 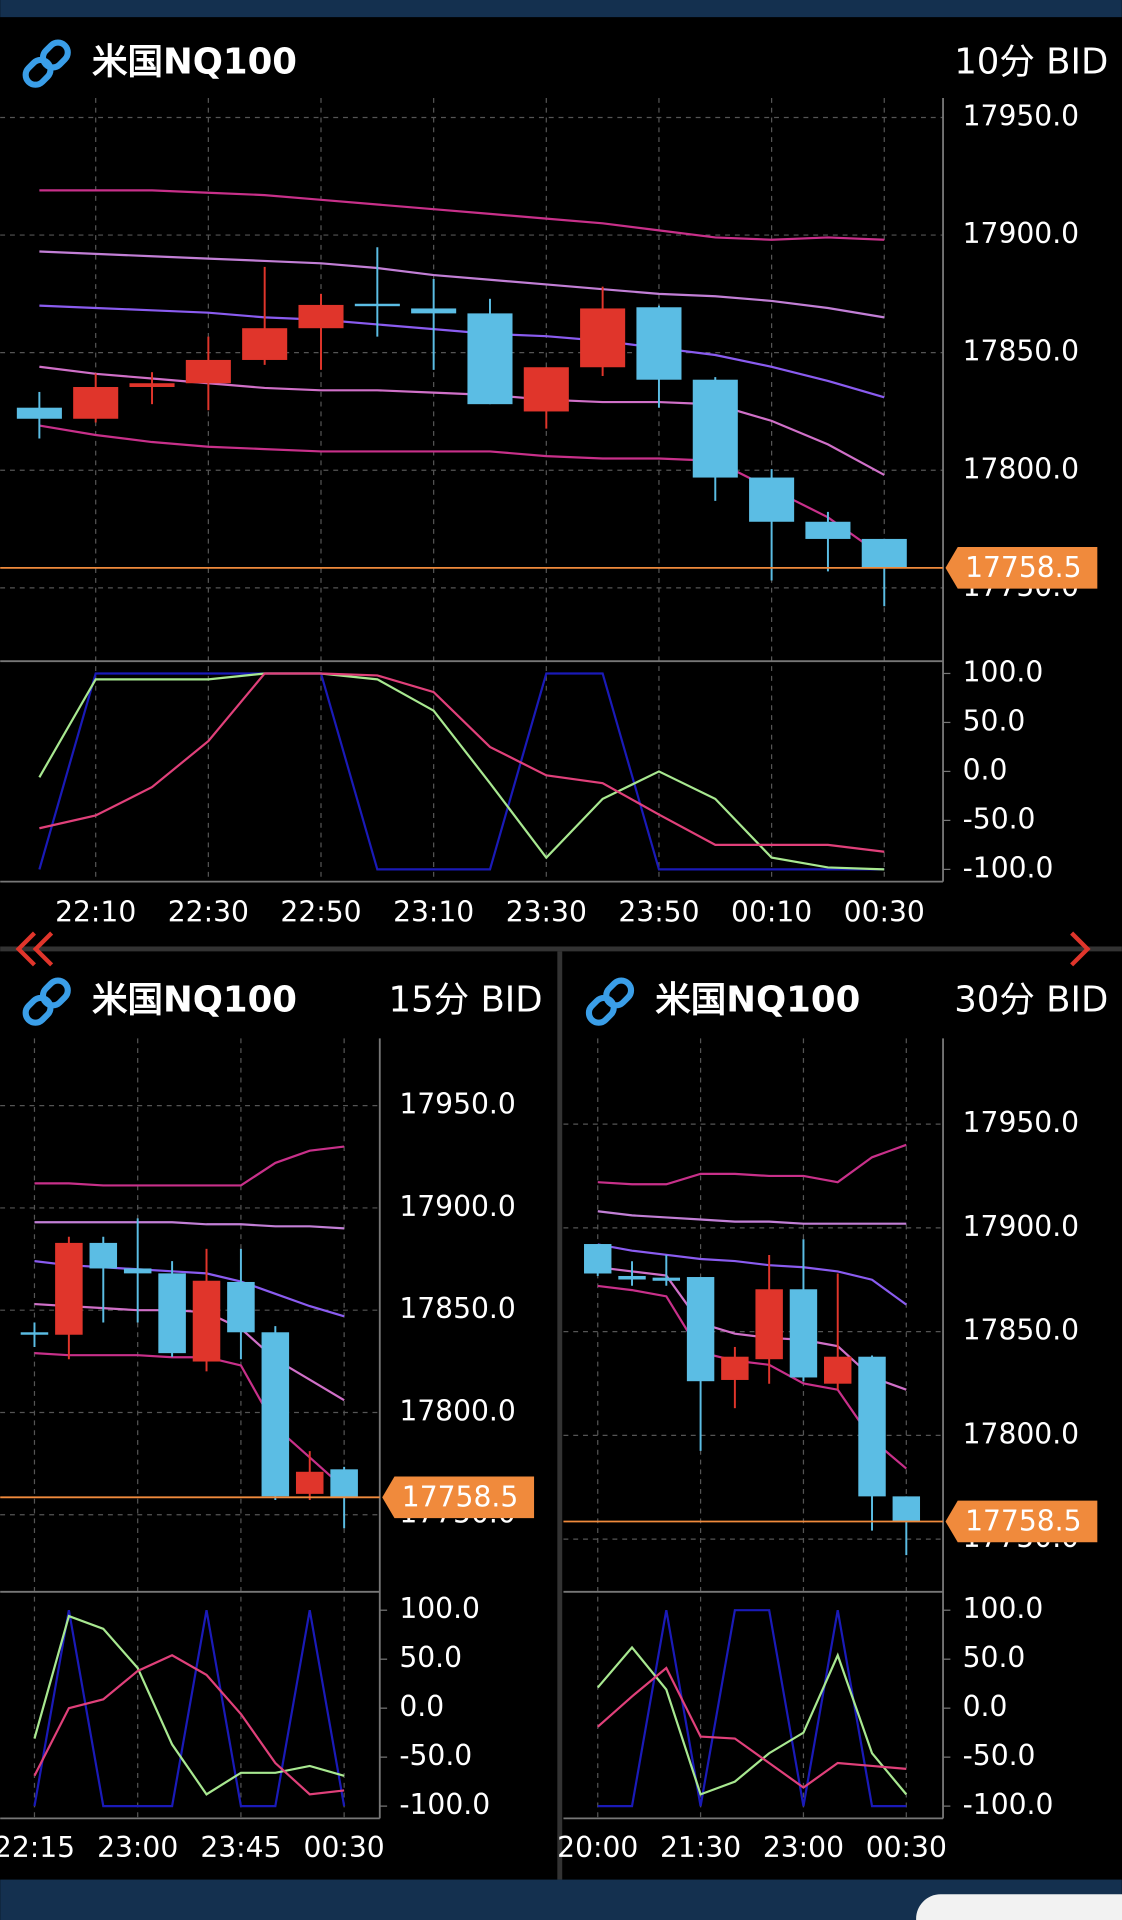 What do you see at coordinates (999, 818) in the screenshot?
I see `osc-tick-label: -50.0` at bounding box center [999, 818].